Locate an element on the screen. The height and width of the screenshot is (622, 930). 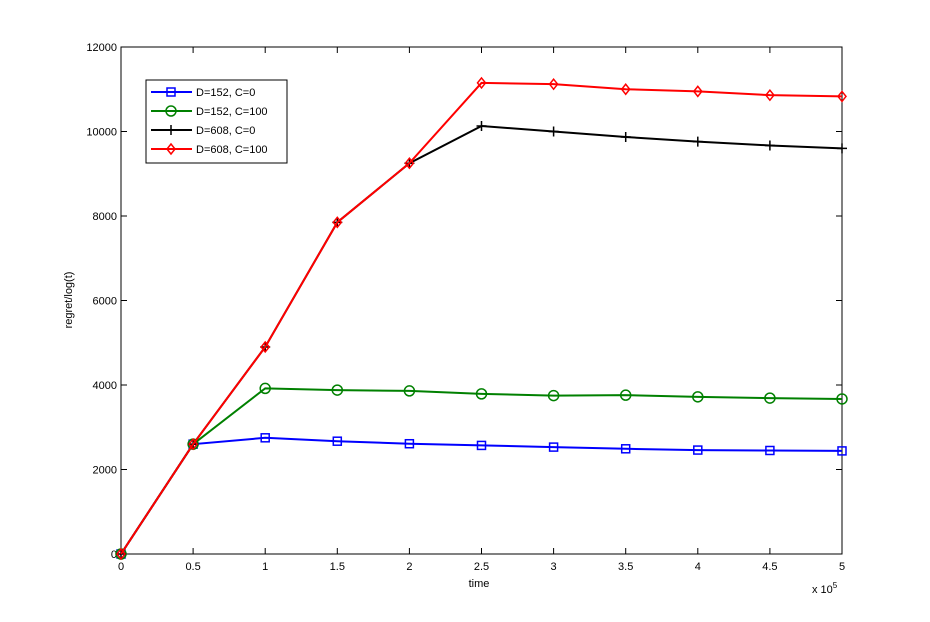
legend-label: D=608, C=100 is located at coordinates (232, 150).